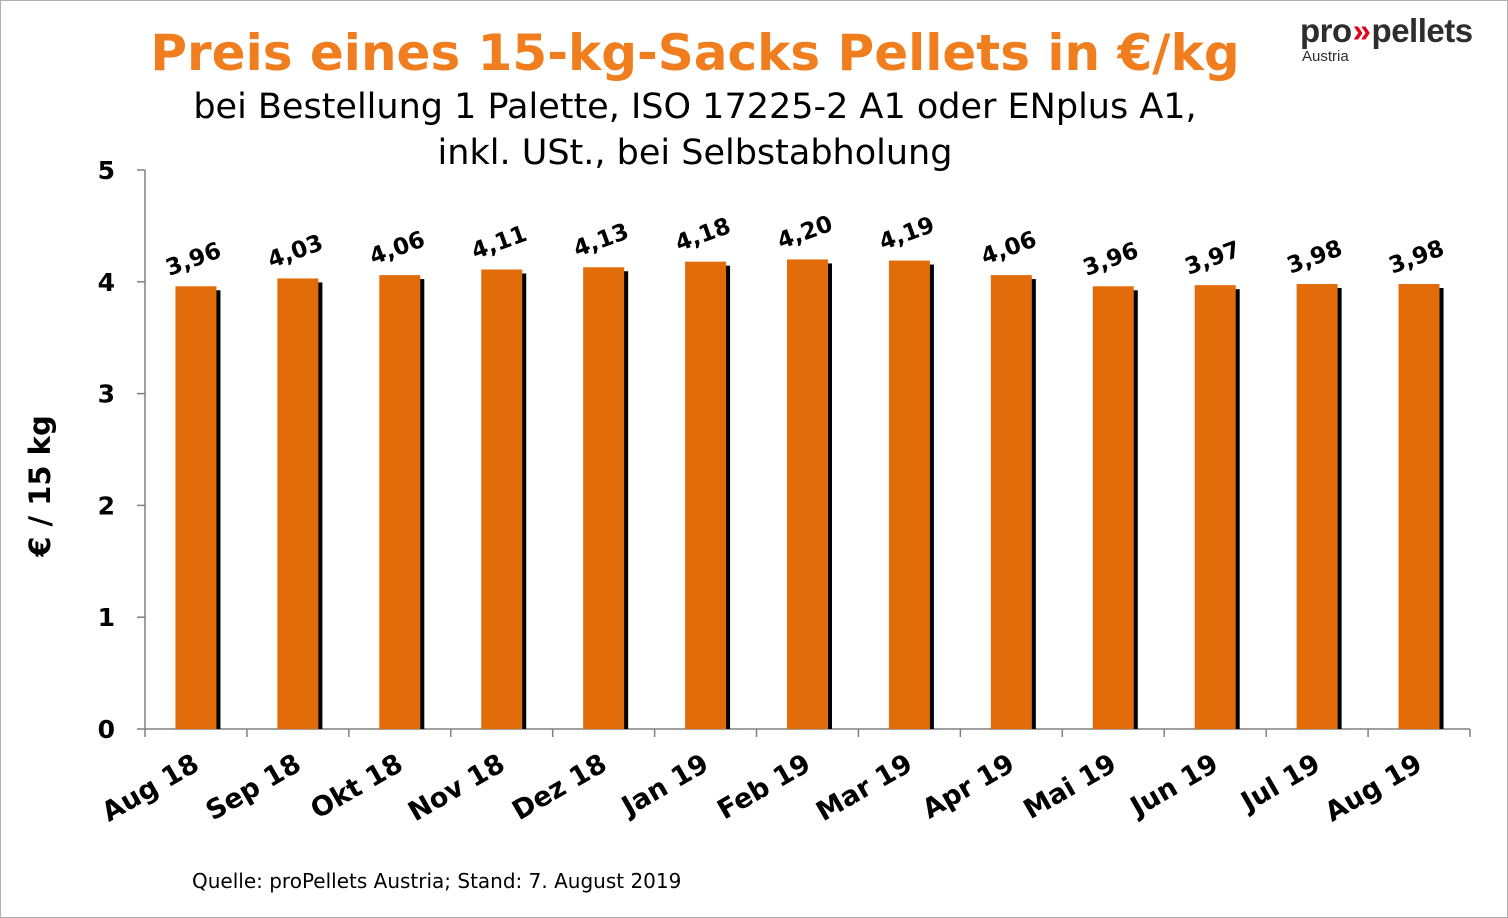 This screenshot has width=1508, height=918. I want to click on y-tick-label: 4, so click(106, 282).